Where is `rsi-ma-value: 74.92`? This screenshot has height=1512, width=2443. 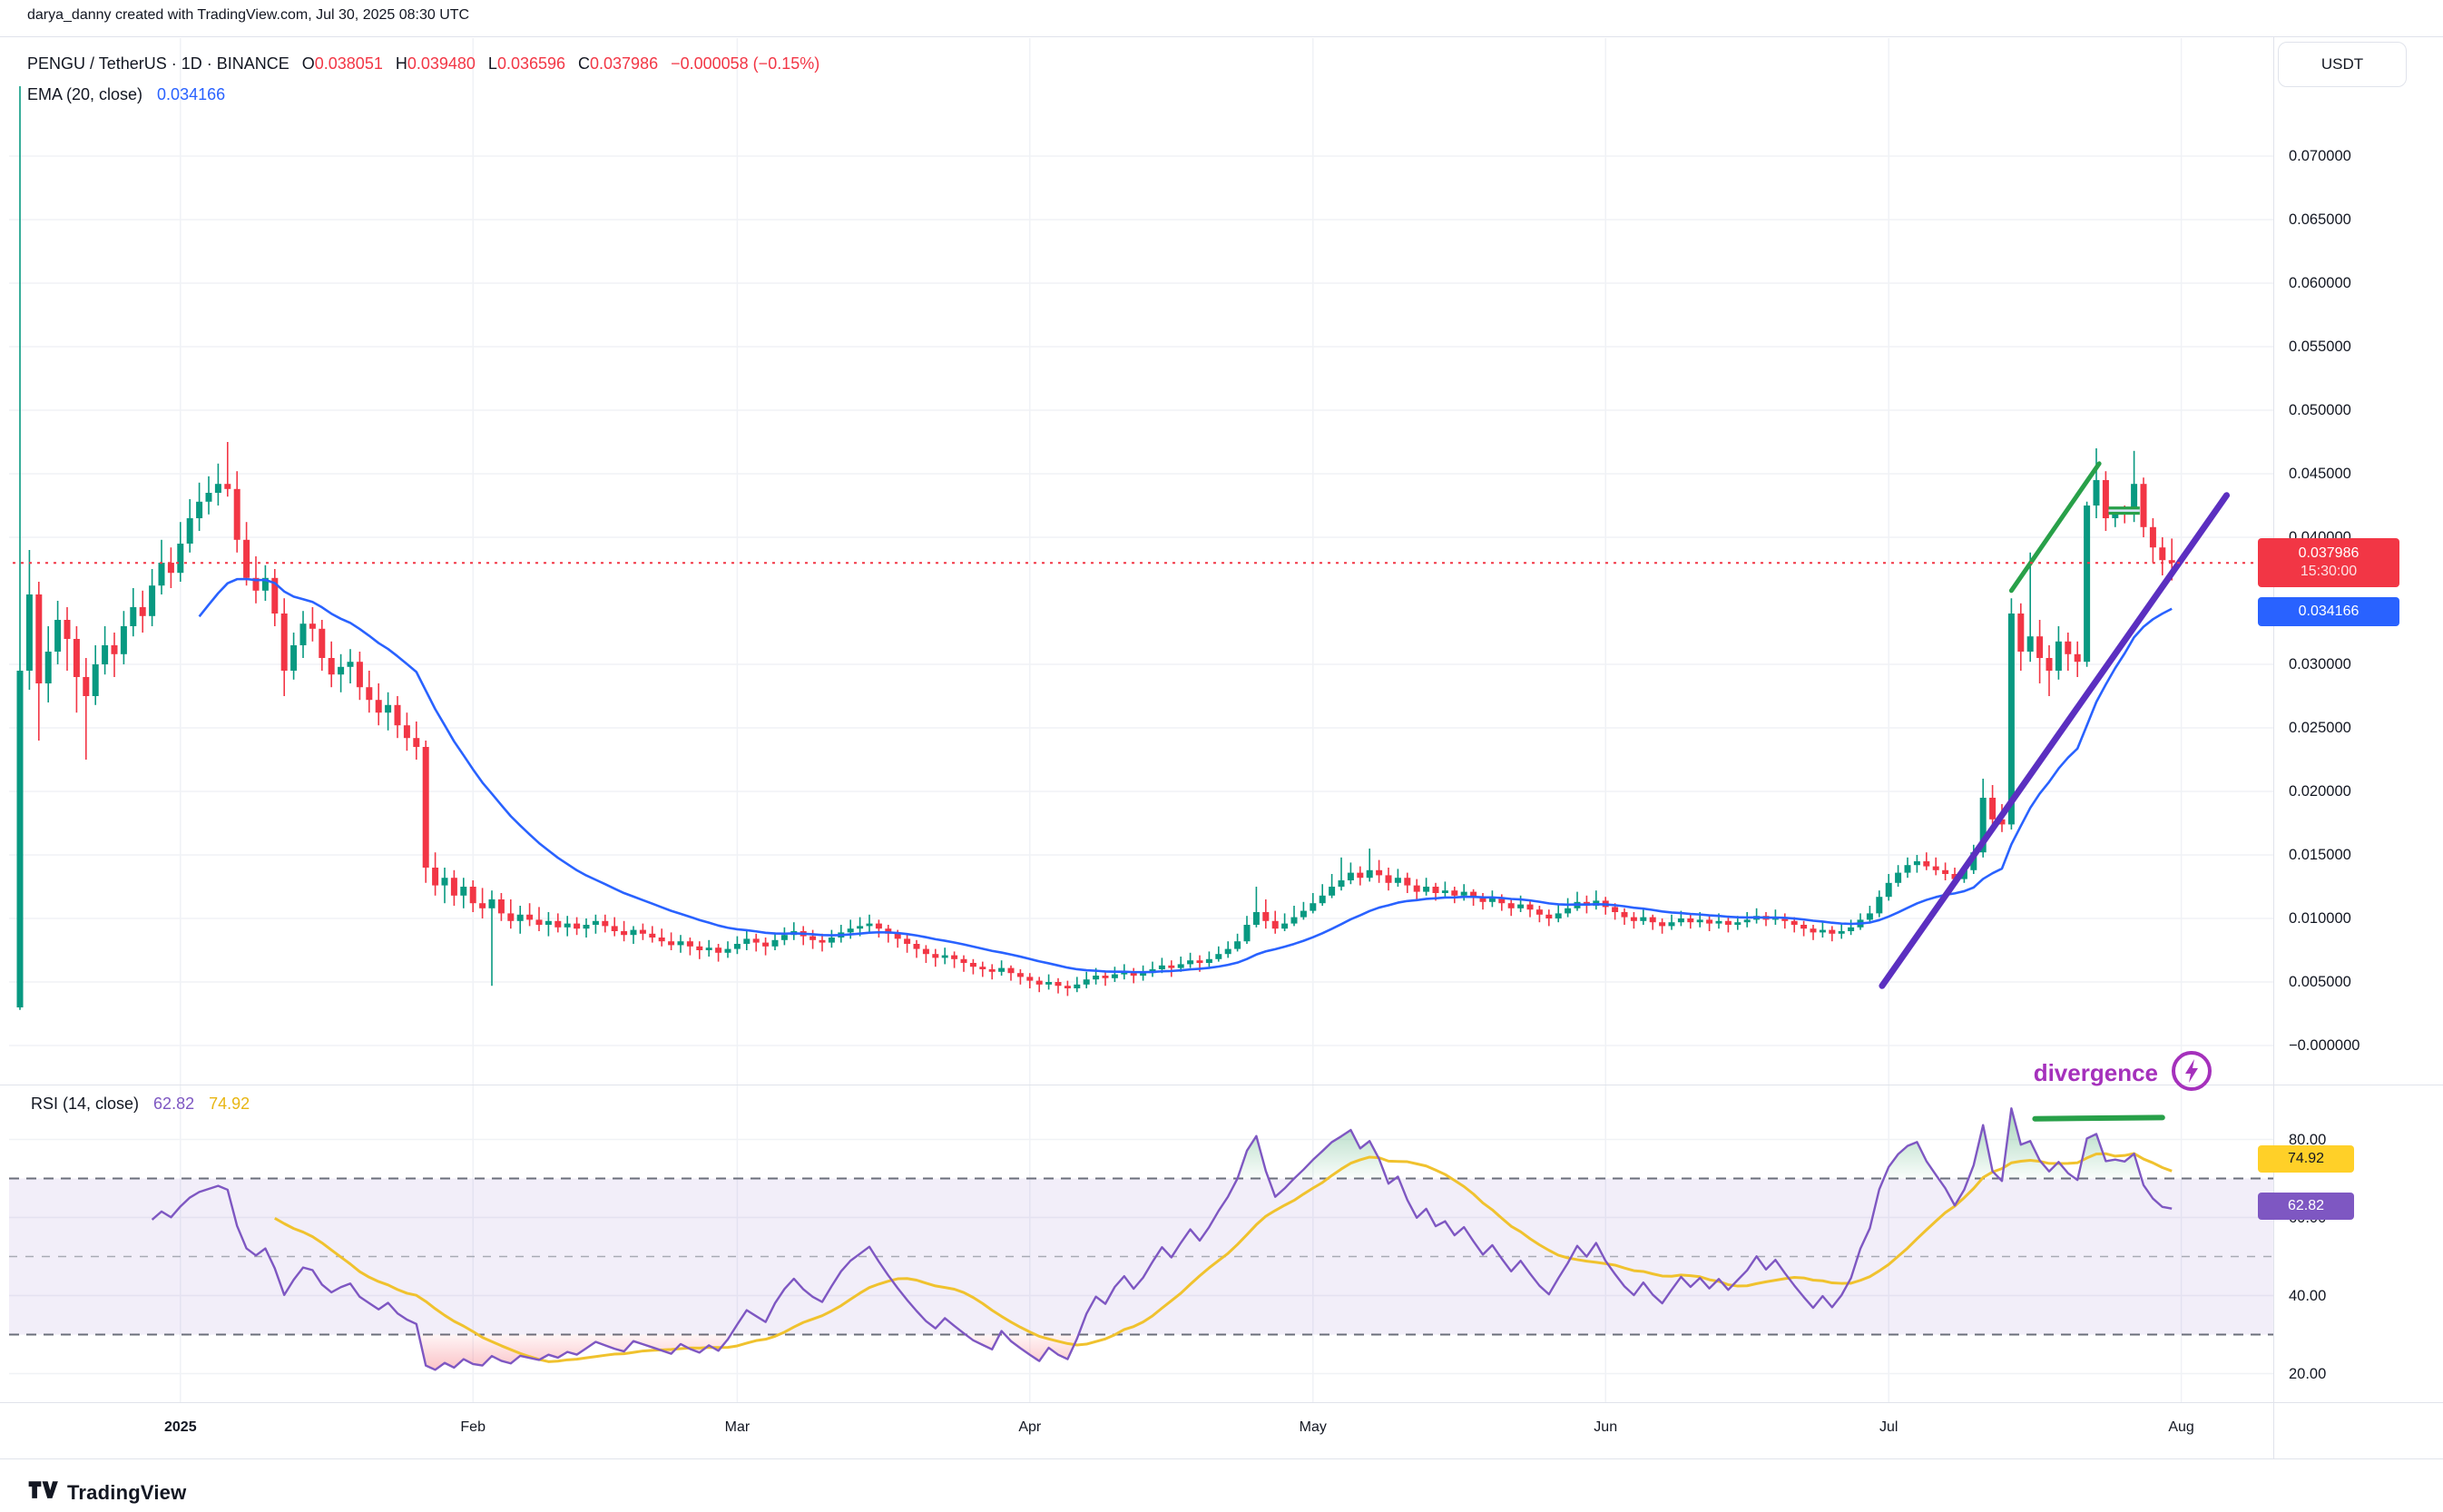
rsi-ma-value: 74.92 is located at coordinates (229, 1104).